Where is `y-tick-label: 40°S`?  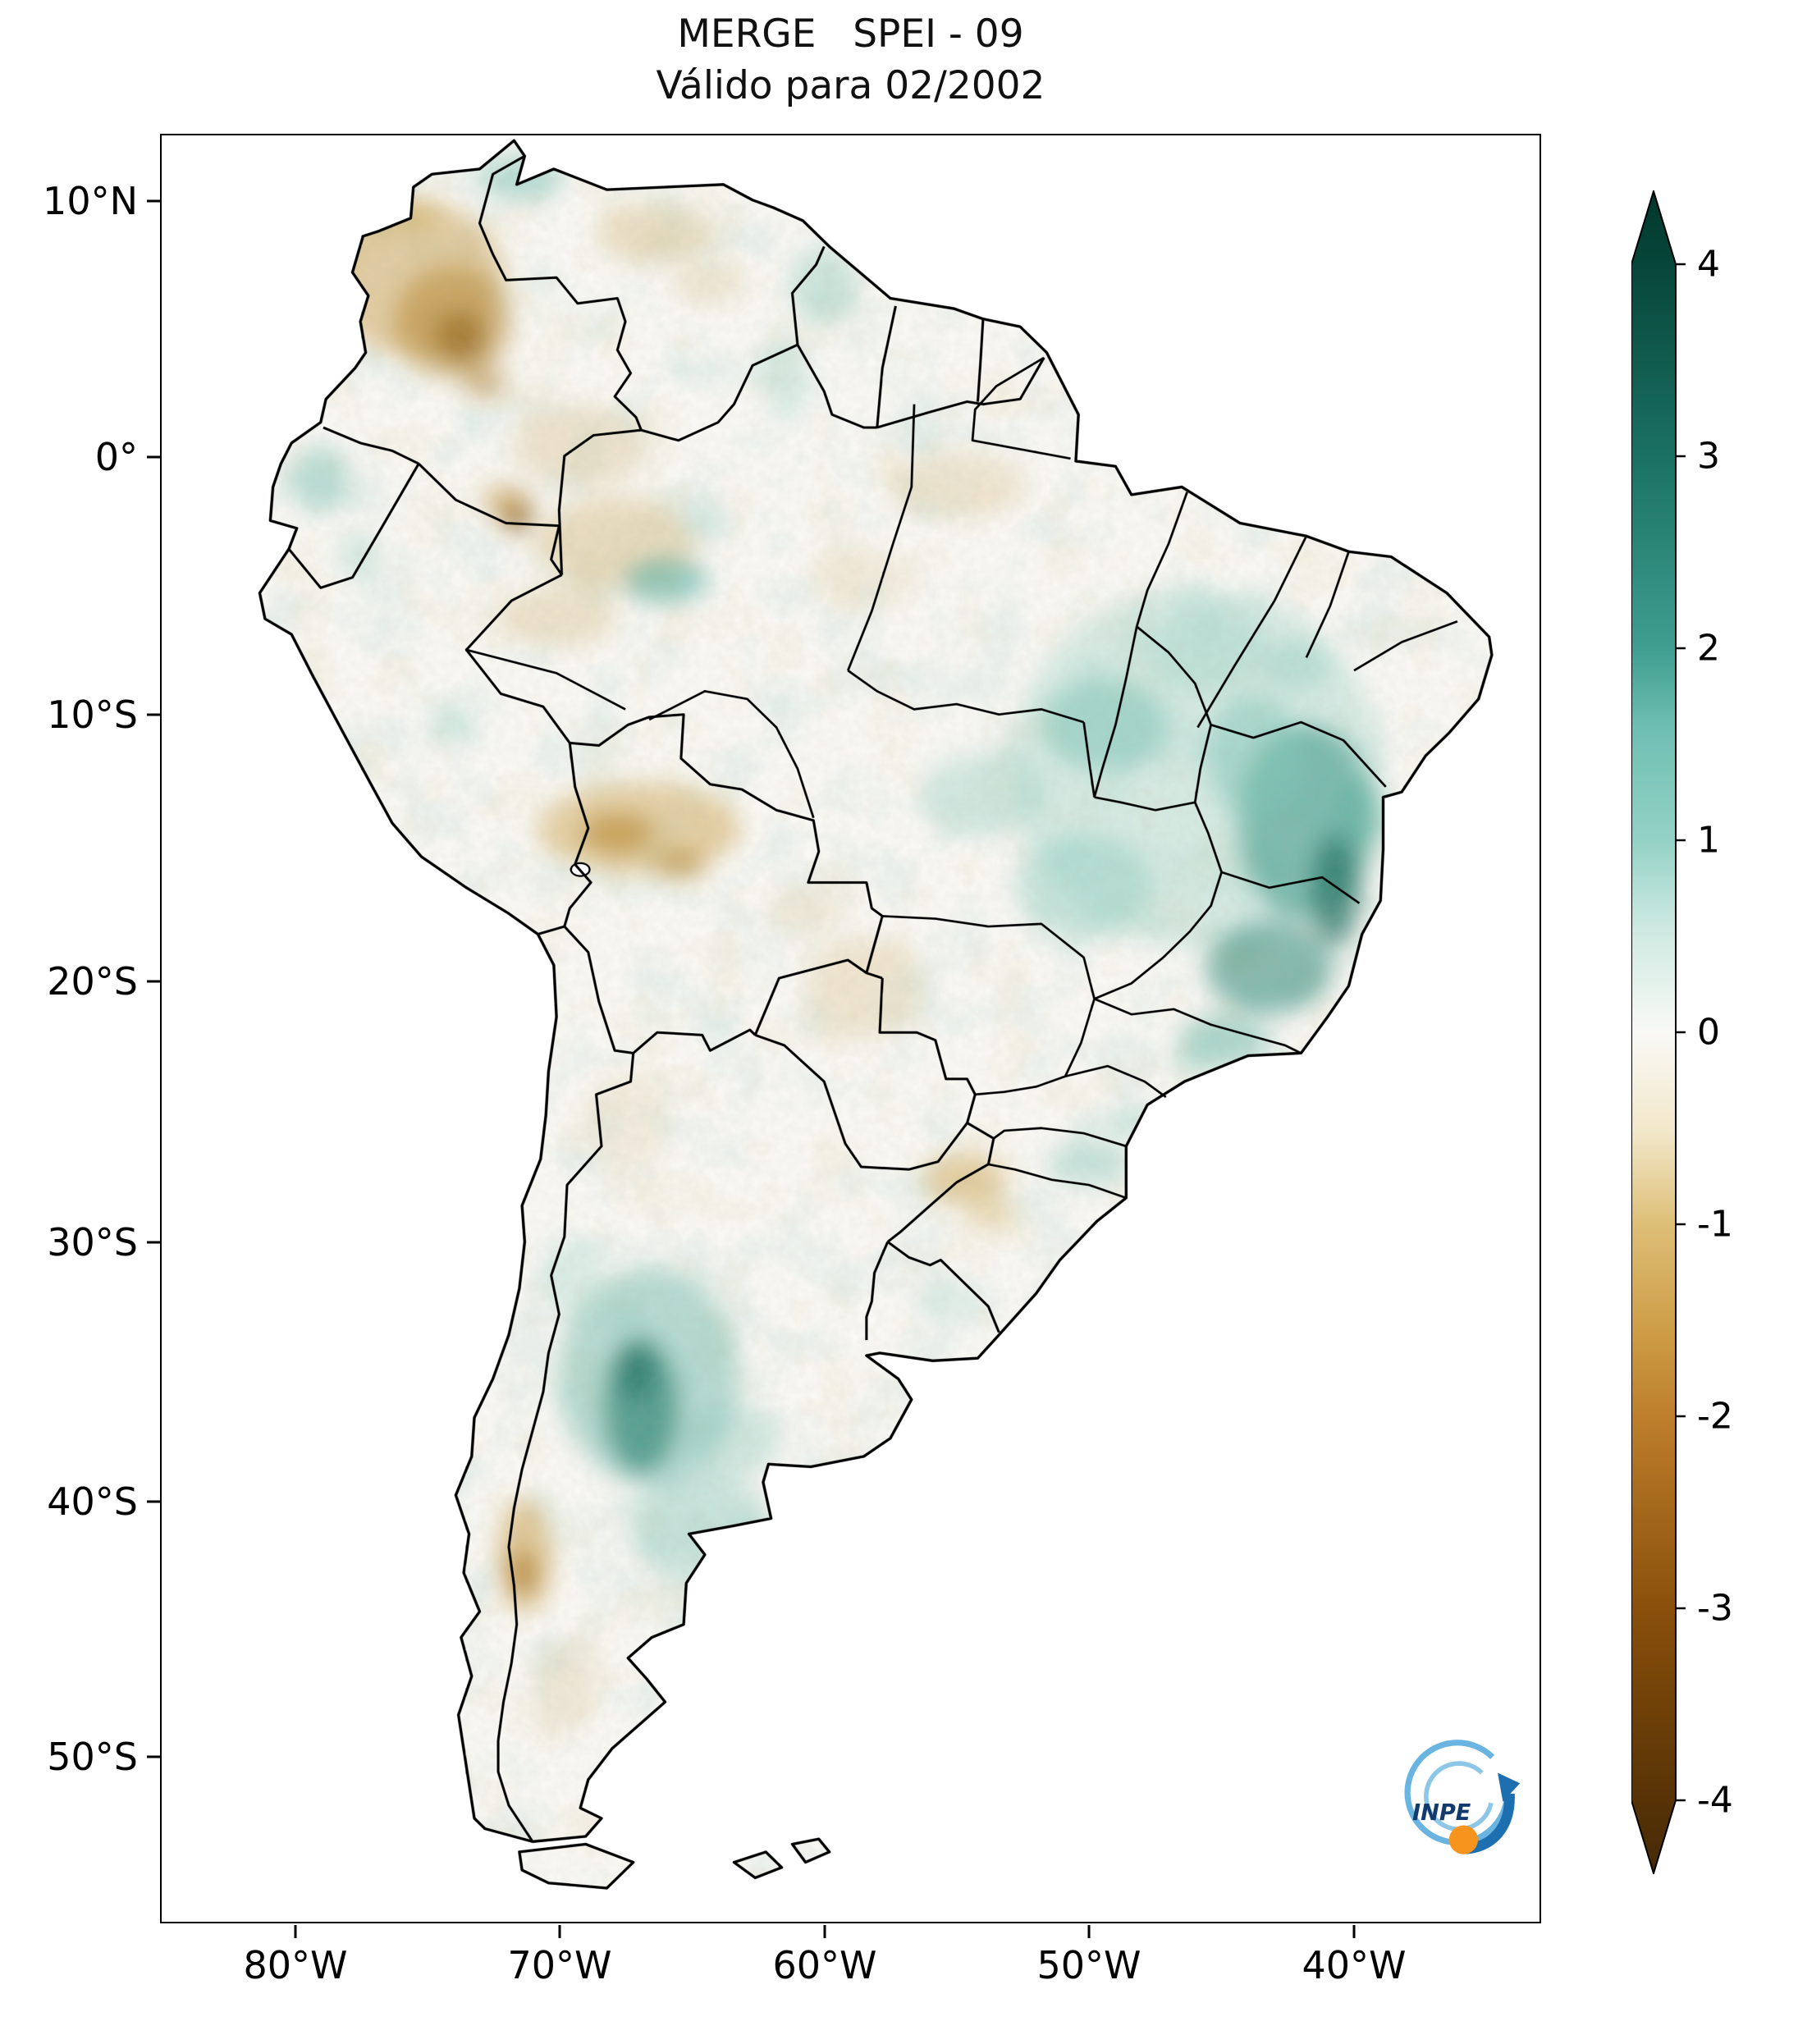 y-tick-label: 40°S is located at coordinates (92, 1501).